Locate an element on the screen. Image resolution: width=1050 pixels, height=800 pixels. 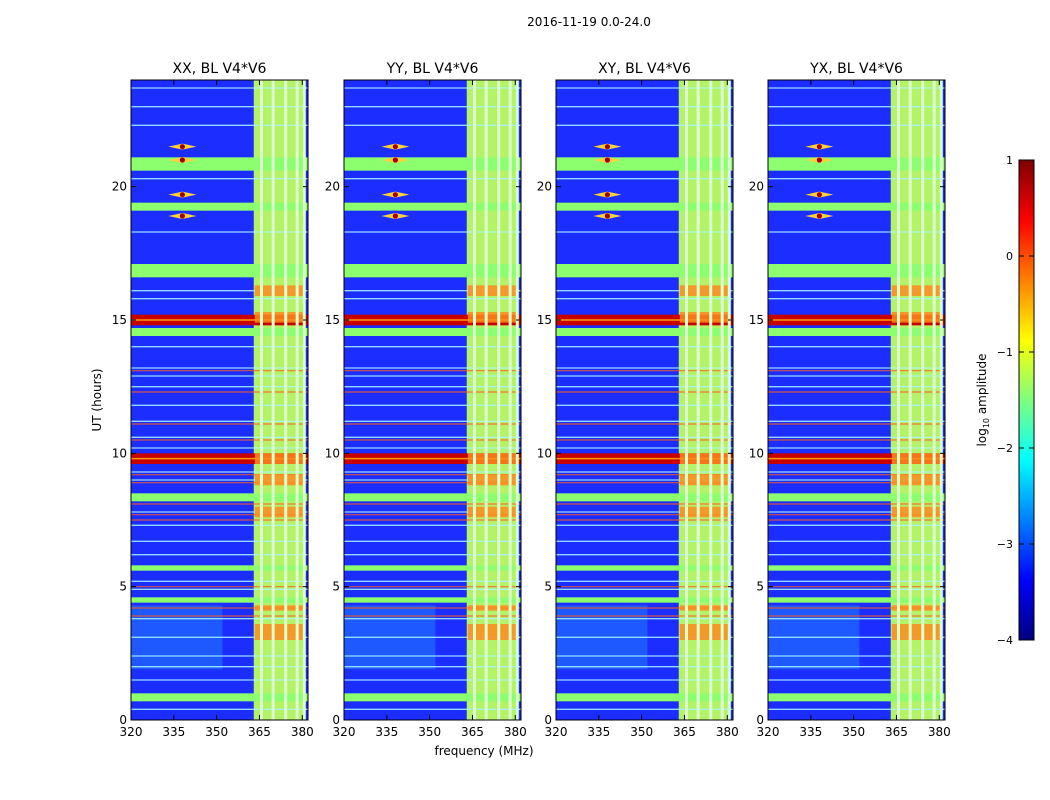
panel-title: YX, BL V4*V6 is located at coordinates (856, 69).